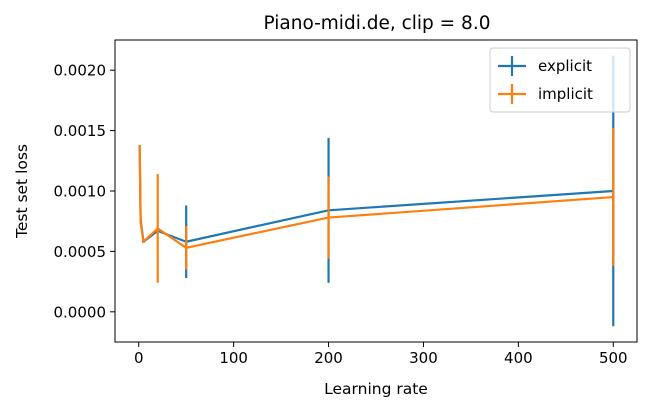 This screenshot has width=655, height=414. What do you see at coordinates (80, 192) in the screenshot?
I see `y-tick-label: 0.0010` at bounding box center [80, 192].